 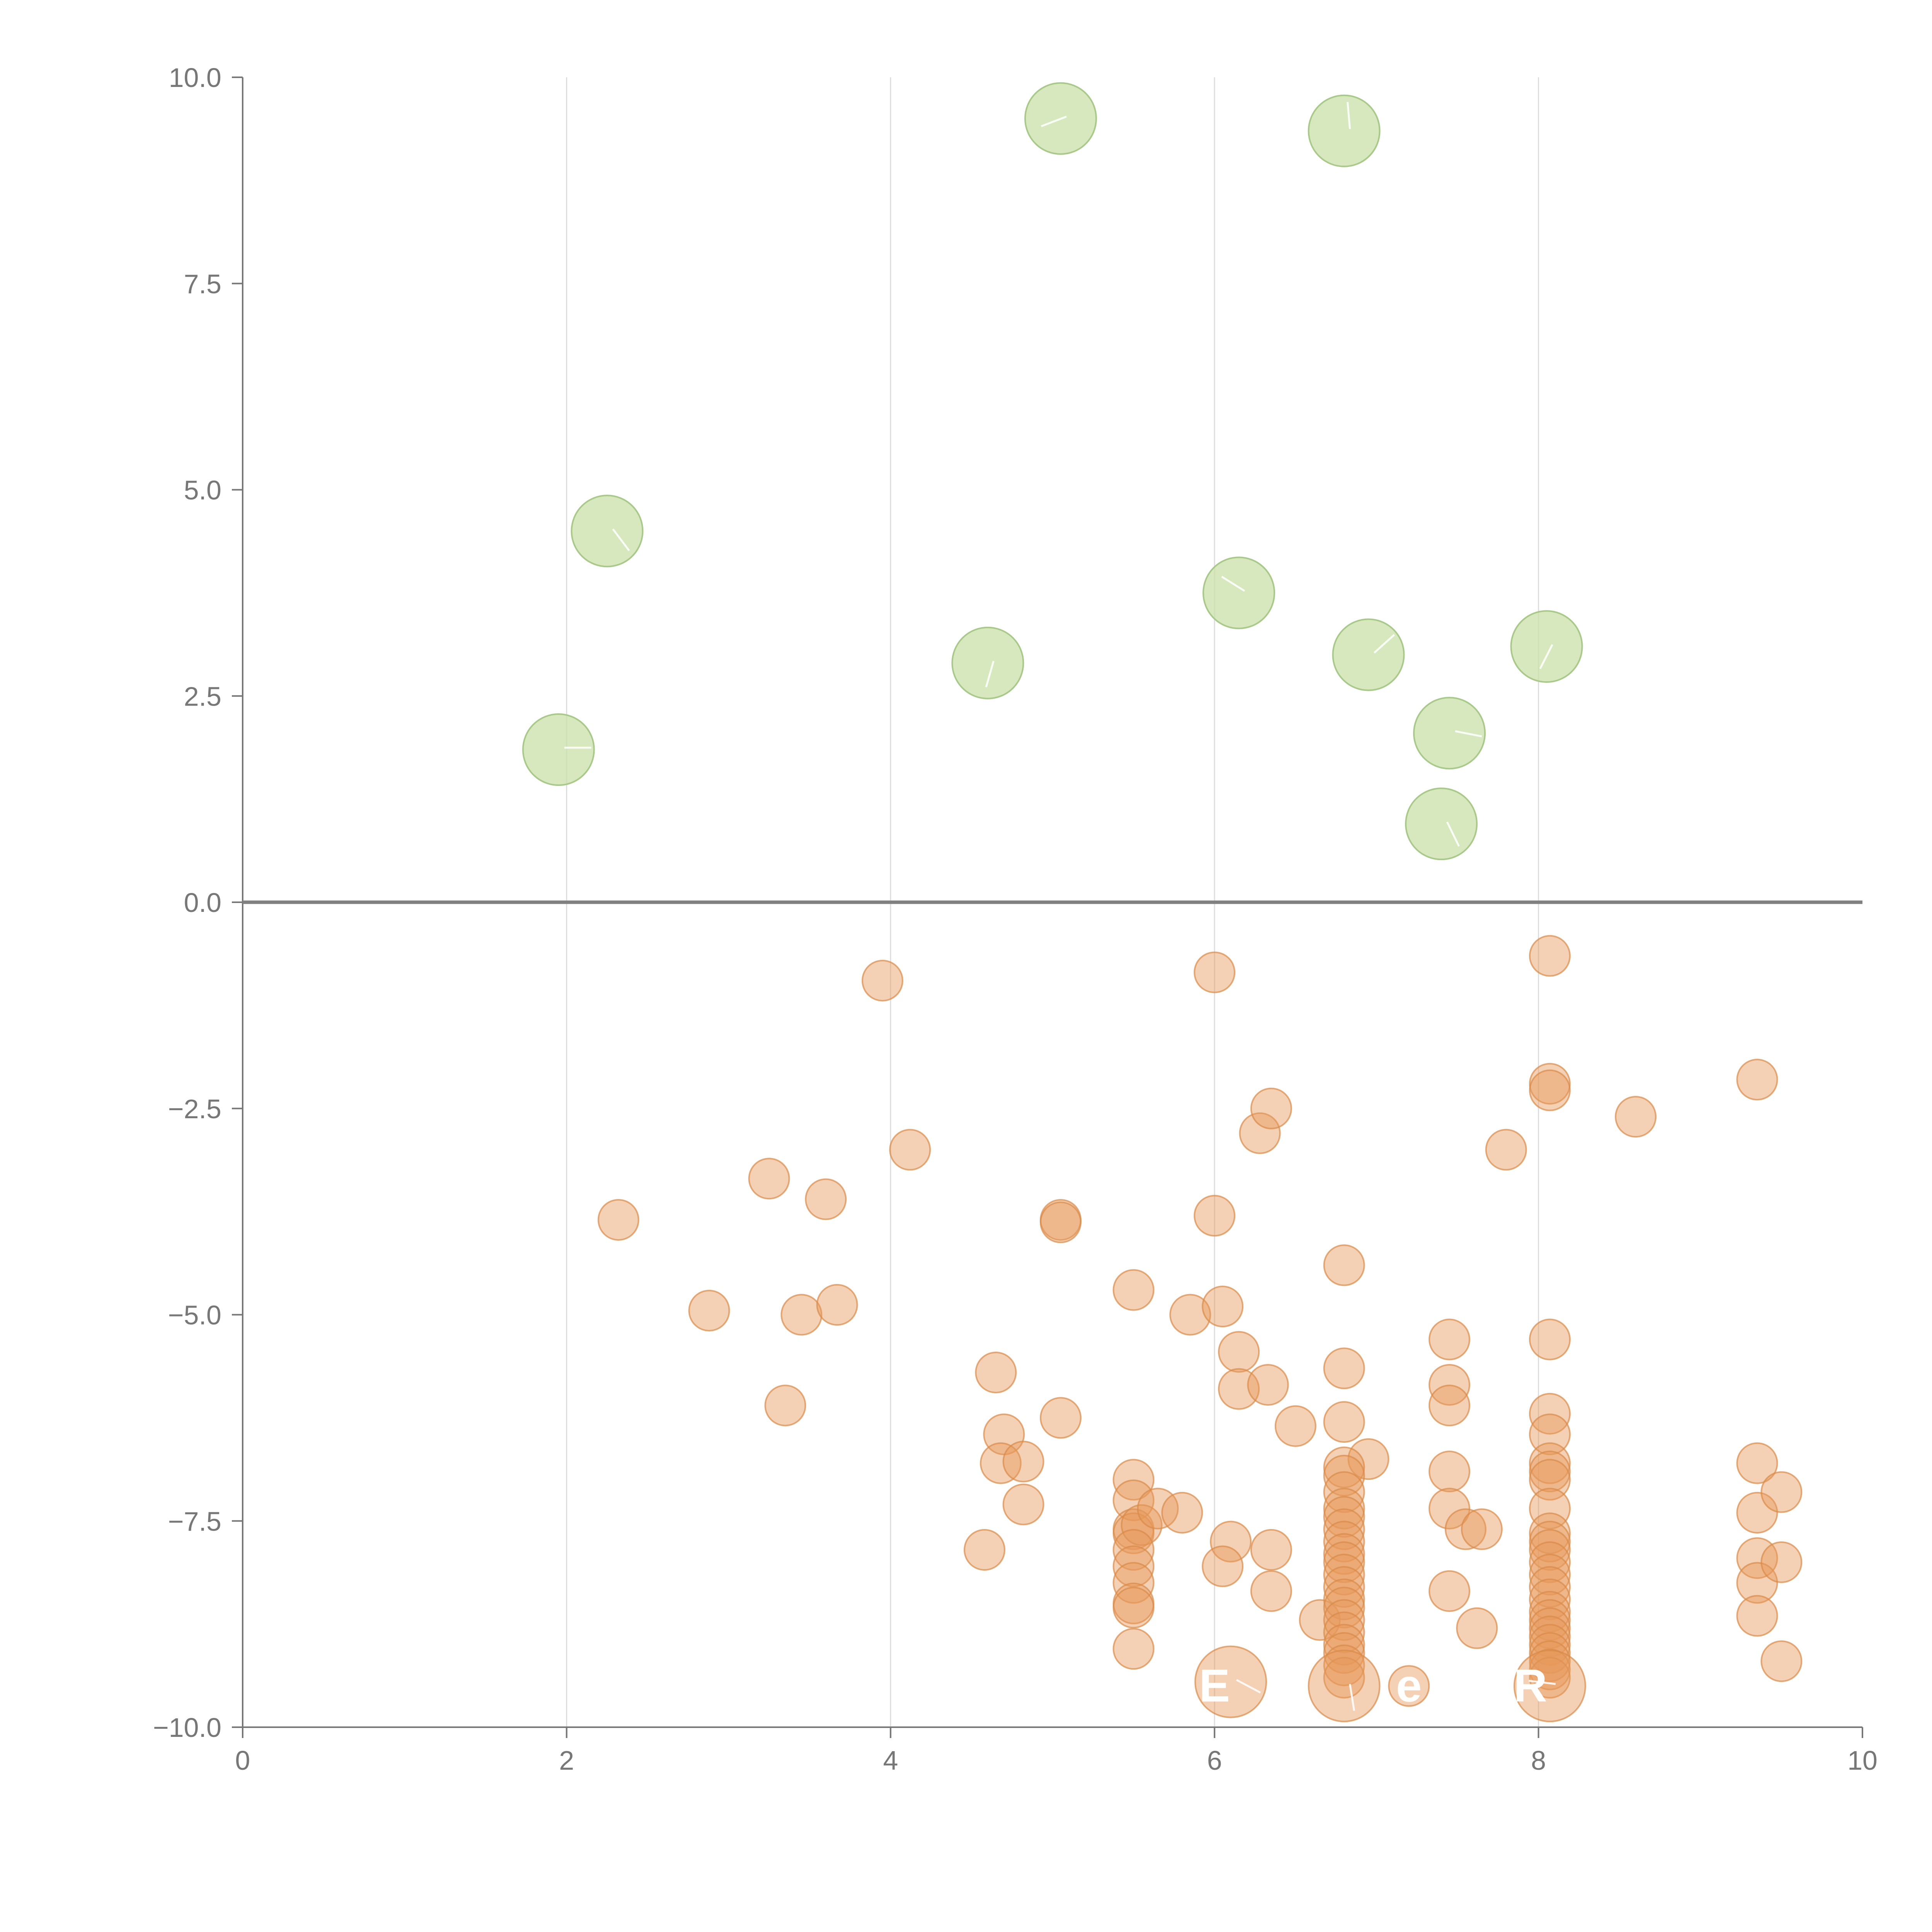 I want to click on x-tick-label-1: 2, so click(x=567, y=1760).